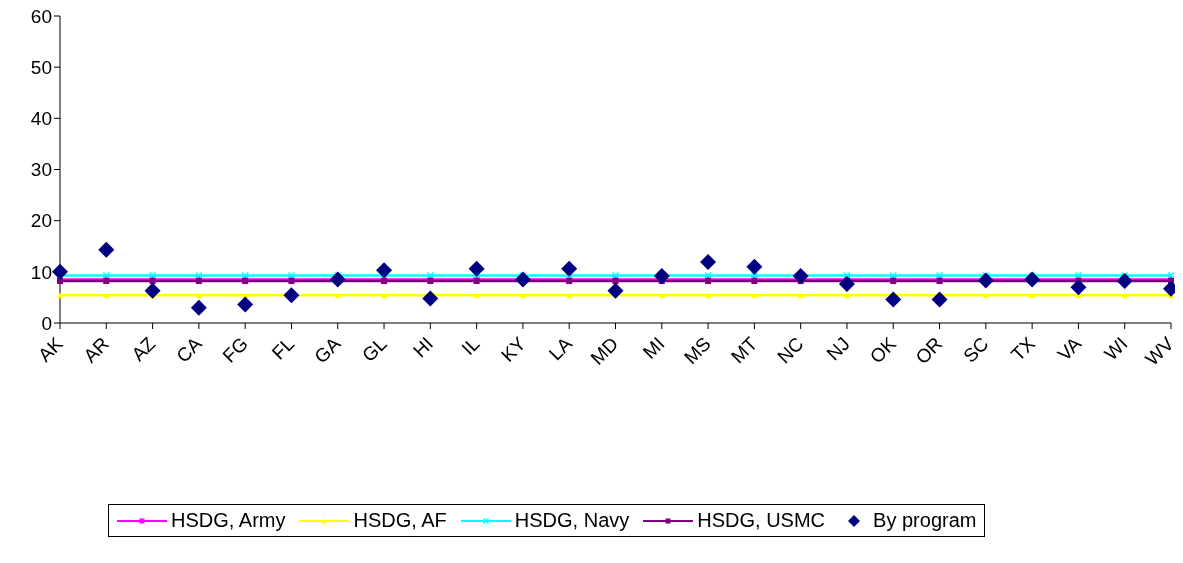 This screenshot has width=1183, height=563. Describe the element at coordinates (41, 221) in the screenshot. I see `y-tick-label: 20` at that location.